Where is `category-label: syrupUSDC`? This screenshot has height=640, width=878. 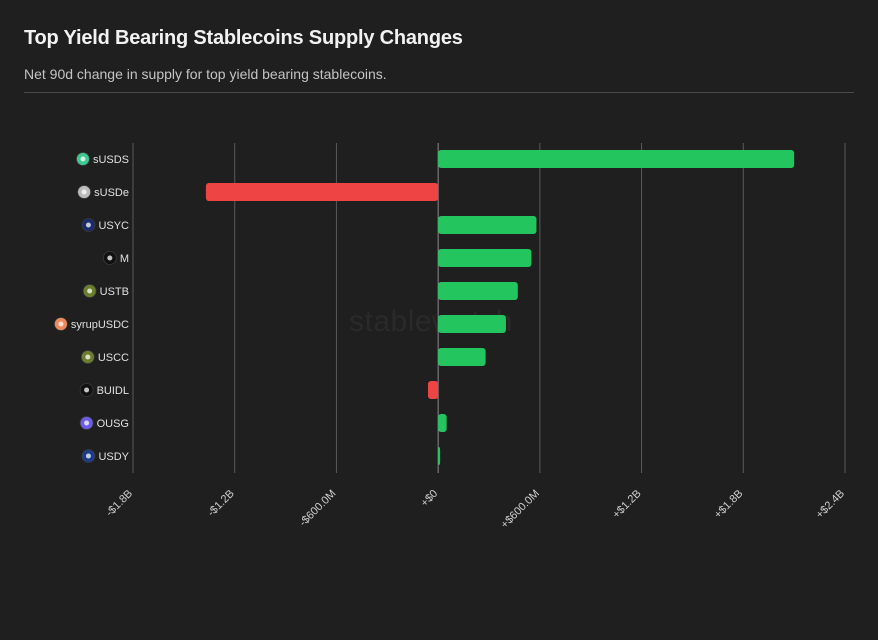
category-label: syrupUSDC is located at coordinates (100, 325).